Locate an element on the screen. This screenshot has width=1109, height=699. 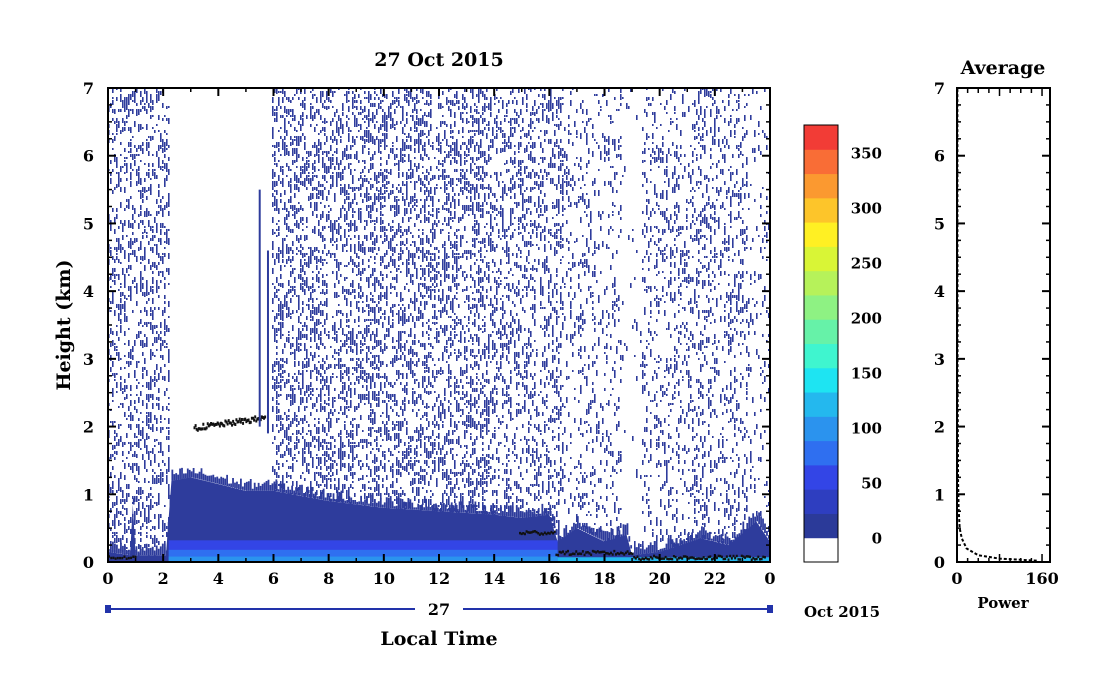
main-y-tick-label: 4 is located at coordinates (88, 291).